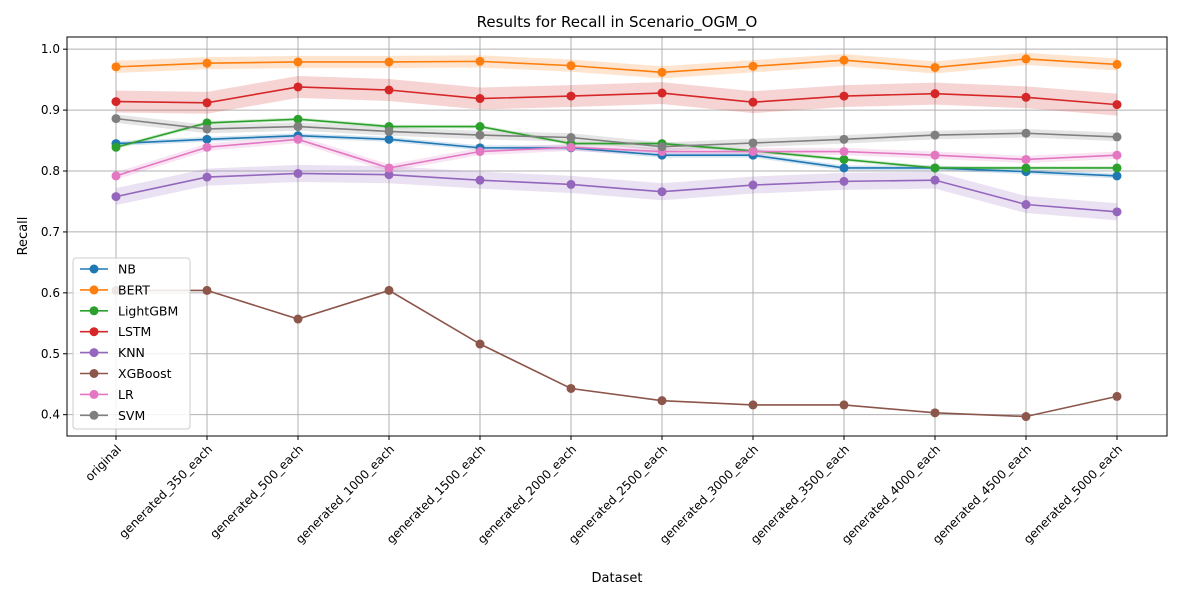 This screenshot has height=600, width=1200. Describe the element at coordinates (134, 289) in the screenshot. I see `legend-label: BERT` at that location.